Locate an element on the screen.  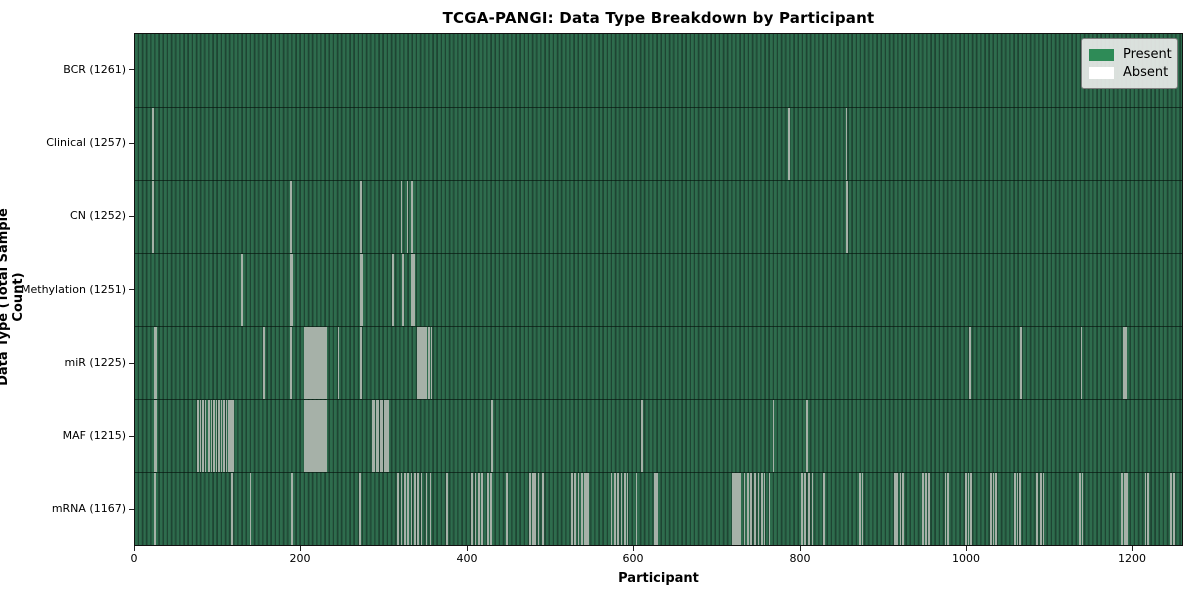
row-band-clinical is located at coordinates (658, 143).